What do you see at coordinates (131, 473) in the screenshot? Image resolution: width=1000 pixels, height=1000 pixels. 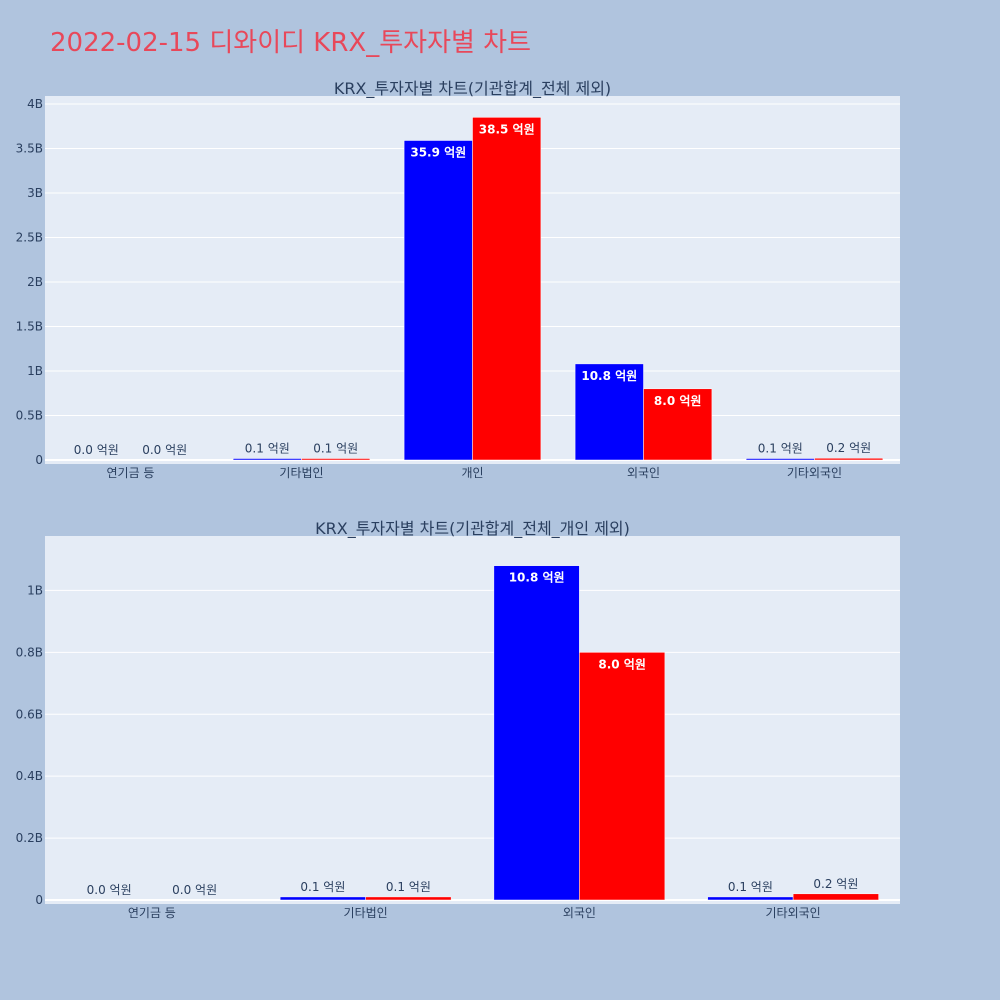 I see `chart1-xtick-label: 연기금 등` at bounding box center [131, 473].